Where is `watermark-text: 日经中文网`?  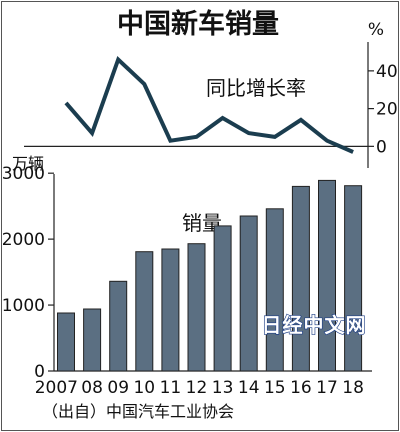 watermark-text: 日经中文网 is located at coordinates (314, 325).